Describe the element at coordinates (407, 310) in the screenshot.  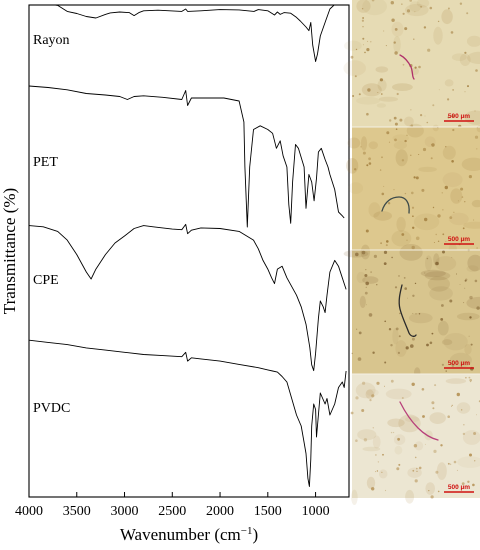
I see `microplastic-fiber` at that location.